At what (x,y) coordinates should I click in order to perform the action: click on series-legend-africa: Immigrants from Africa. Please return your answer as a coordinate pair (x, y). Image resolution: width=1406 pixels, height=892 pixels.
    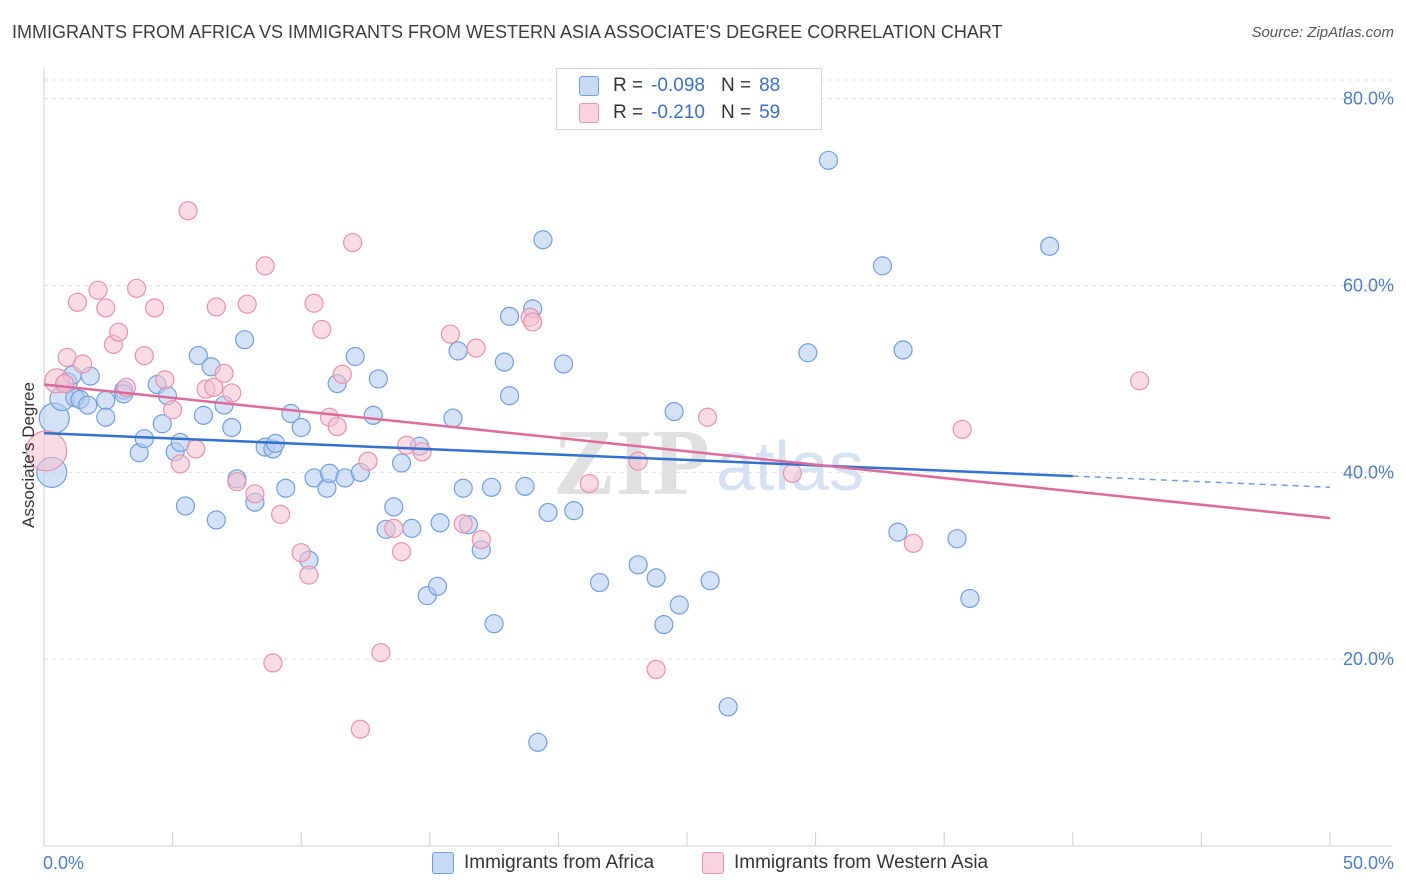
    Looking at the image, I should click on (543, 863).